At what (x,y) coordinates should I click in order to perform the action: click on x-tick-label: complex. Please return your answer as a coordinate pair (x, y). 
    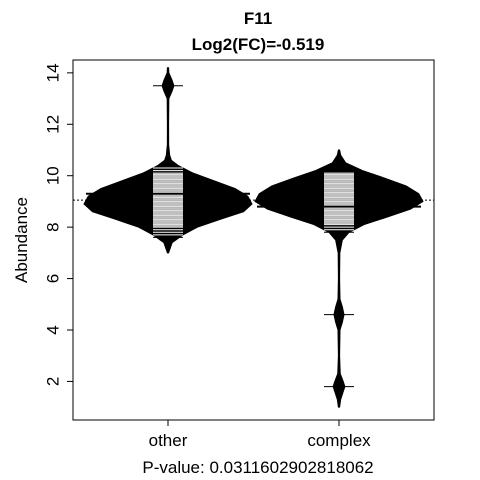
    Looking at the image, I should click on (339, 440).